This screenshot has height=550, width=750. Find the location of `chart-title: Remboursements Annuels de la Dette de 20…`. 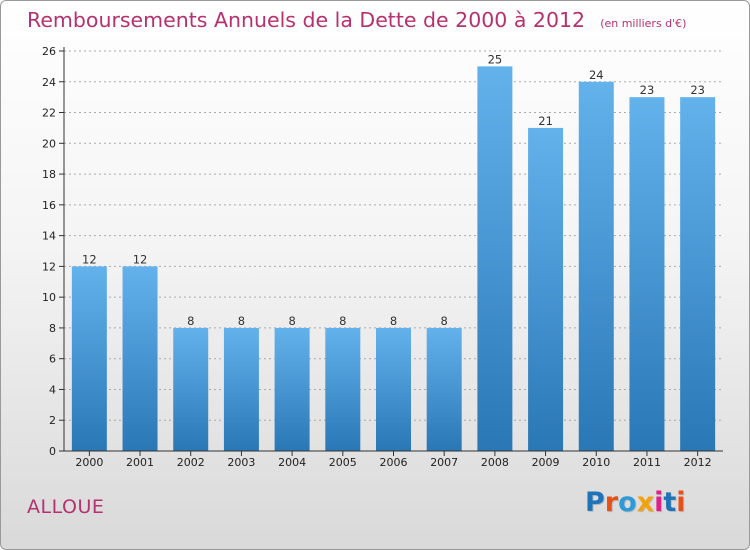

chart-title: Remboursements Annuels de la Dette de 20… is located at coordinates (306, 20).